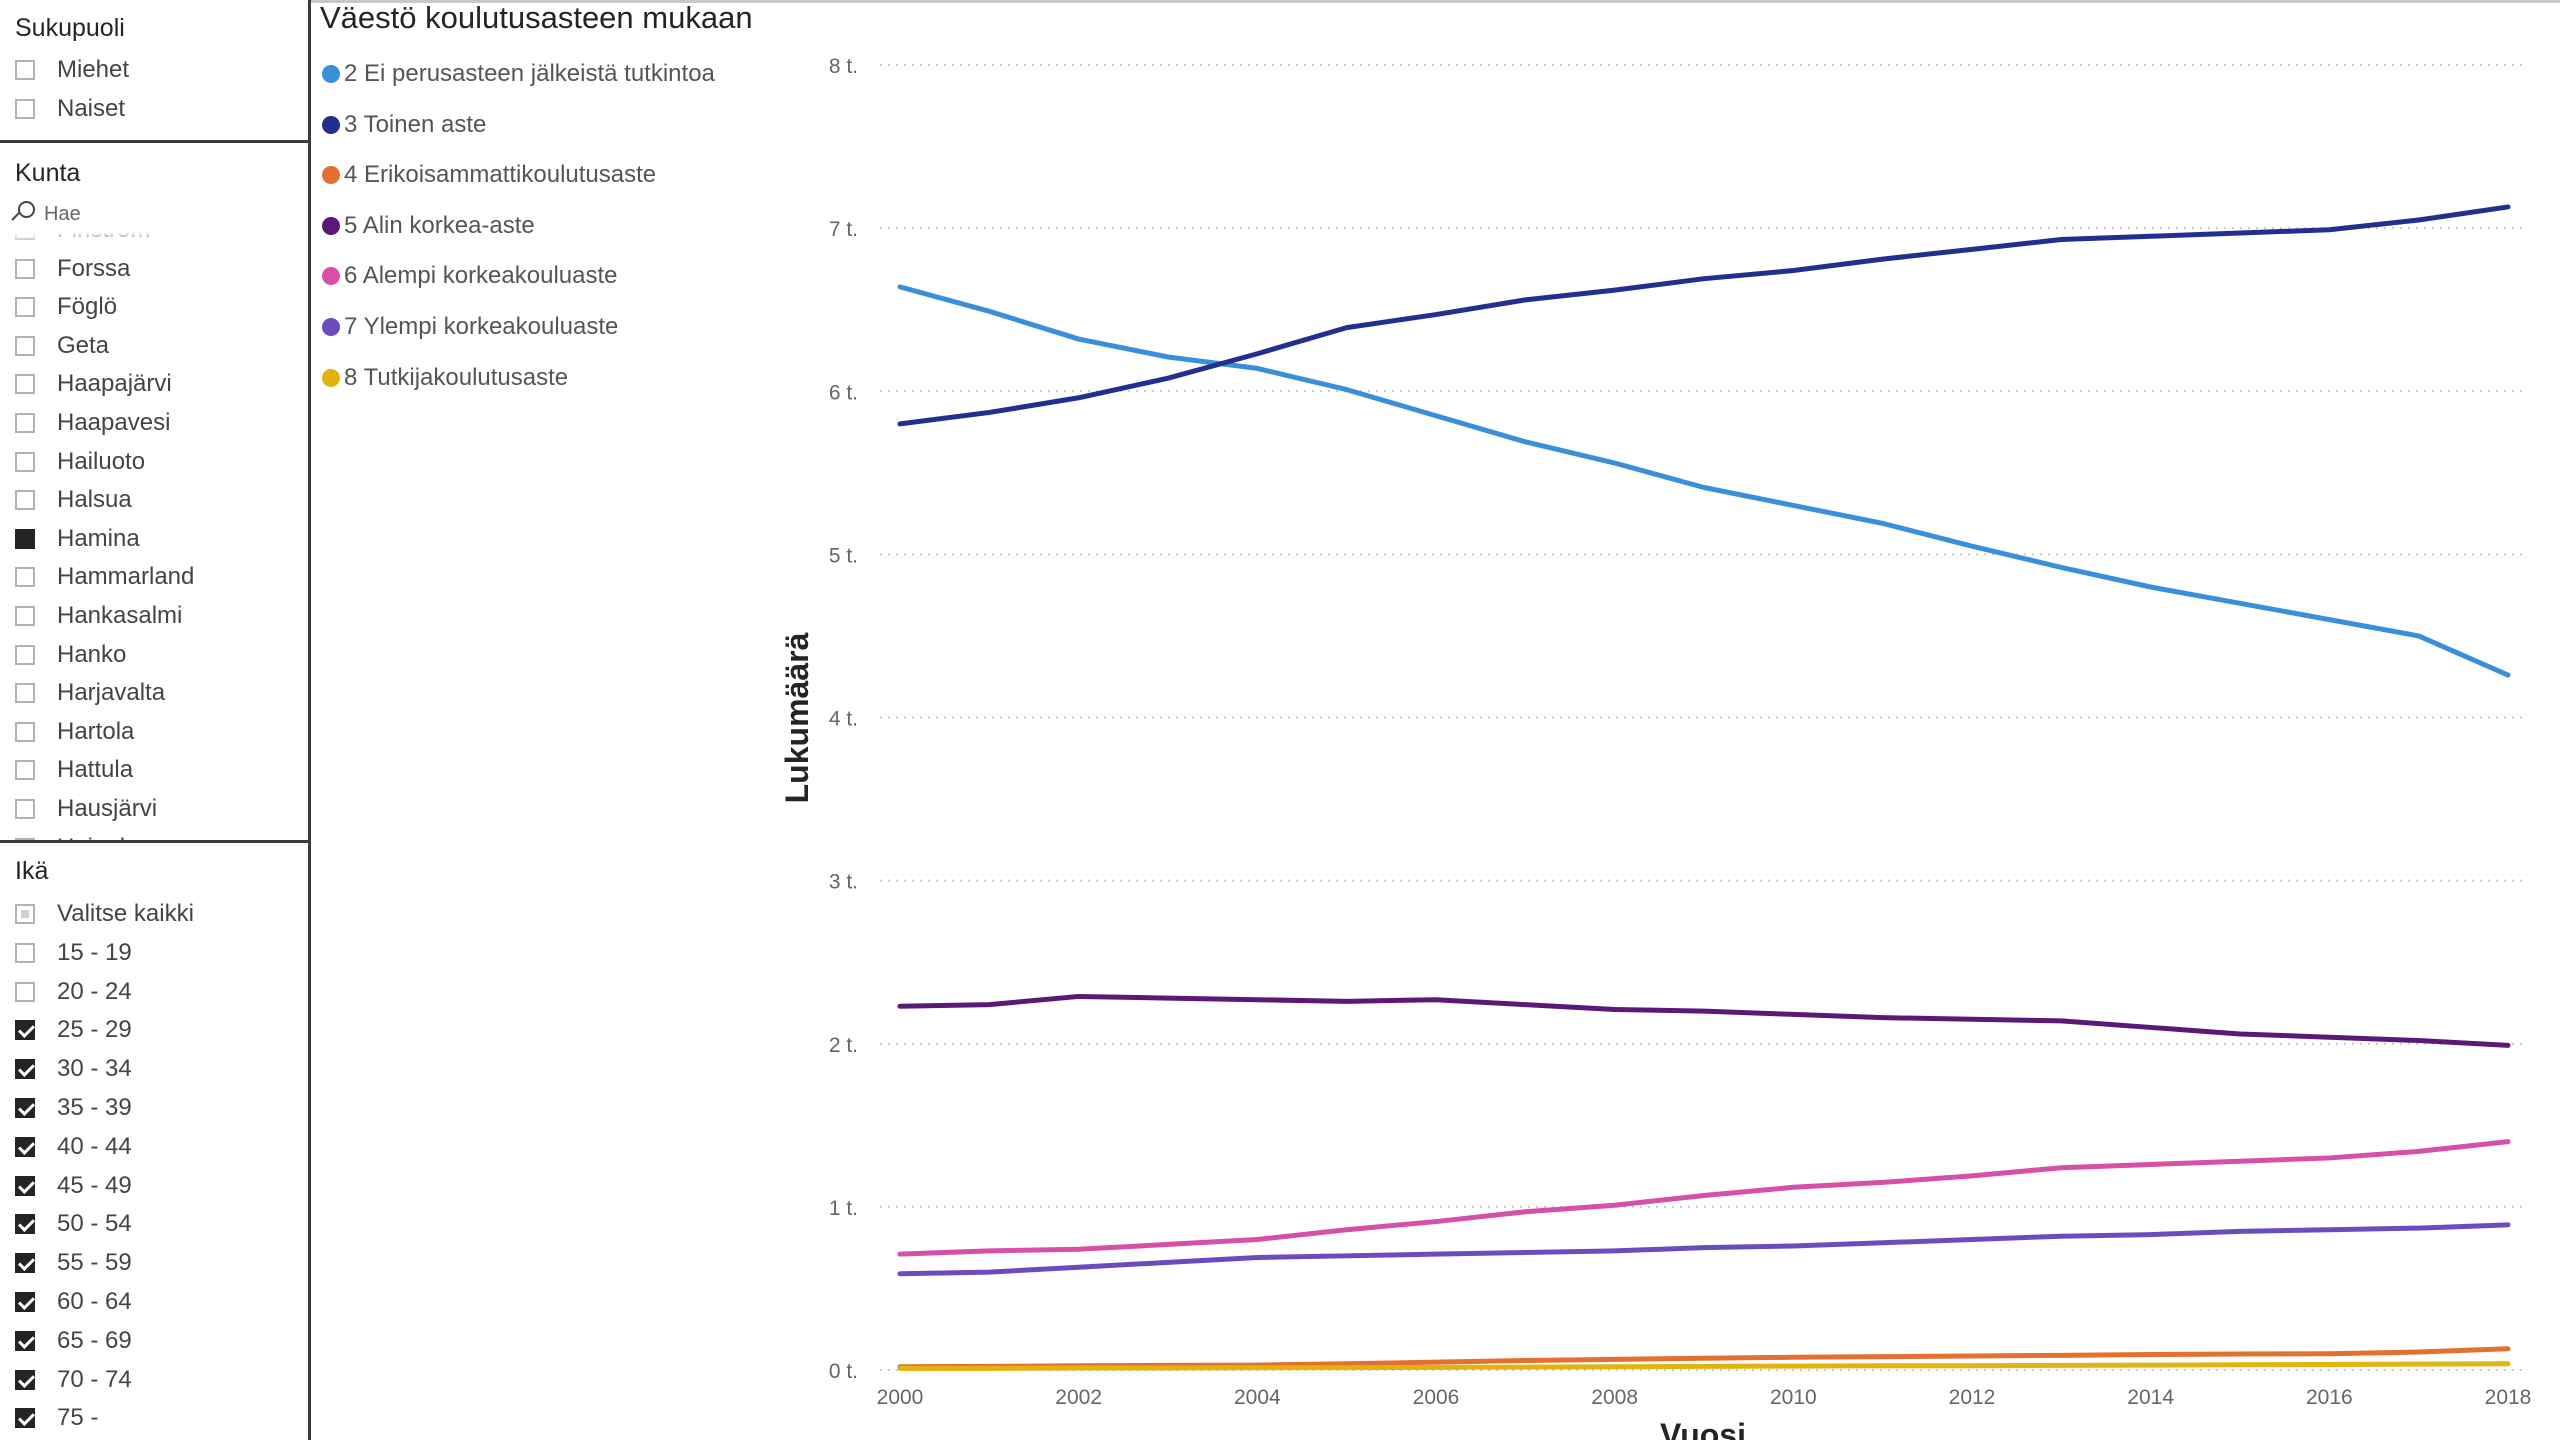  I want to click on gender-option-label: Naiset, so click(91, 108).